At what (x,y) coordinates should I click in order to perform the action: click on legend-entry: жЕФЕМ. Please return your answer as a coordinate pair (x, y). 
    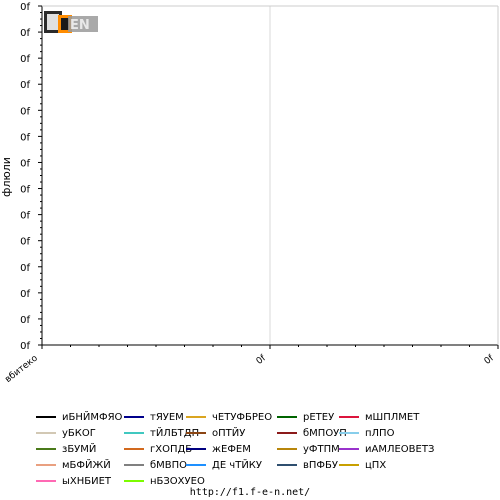
    Looking at the image, I should click on (231, 449).